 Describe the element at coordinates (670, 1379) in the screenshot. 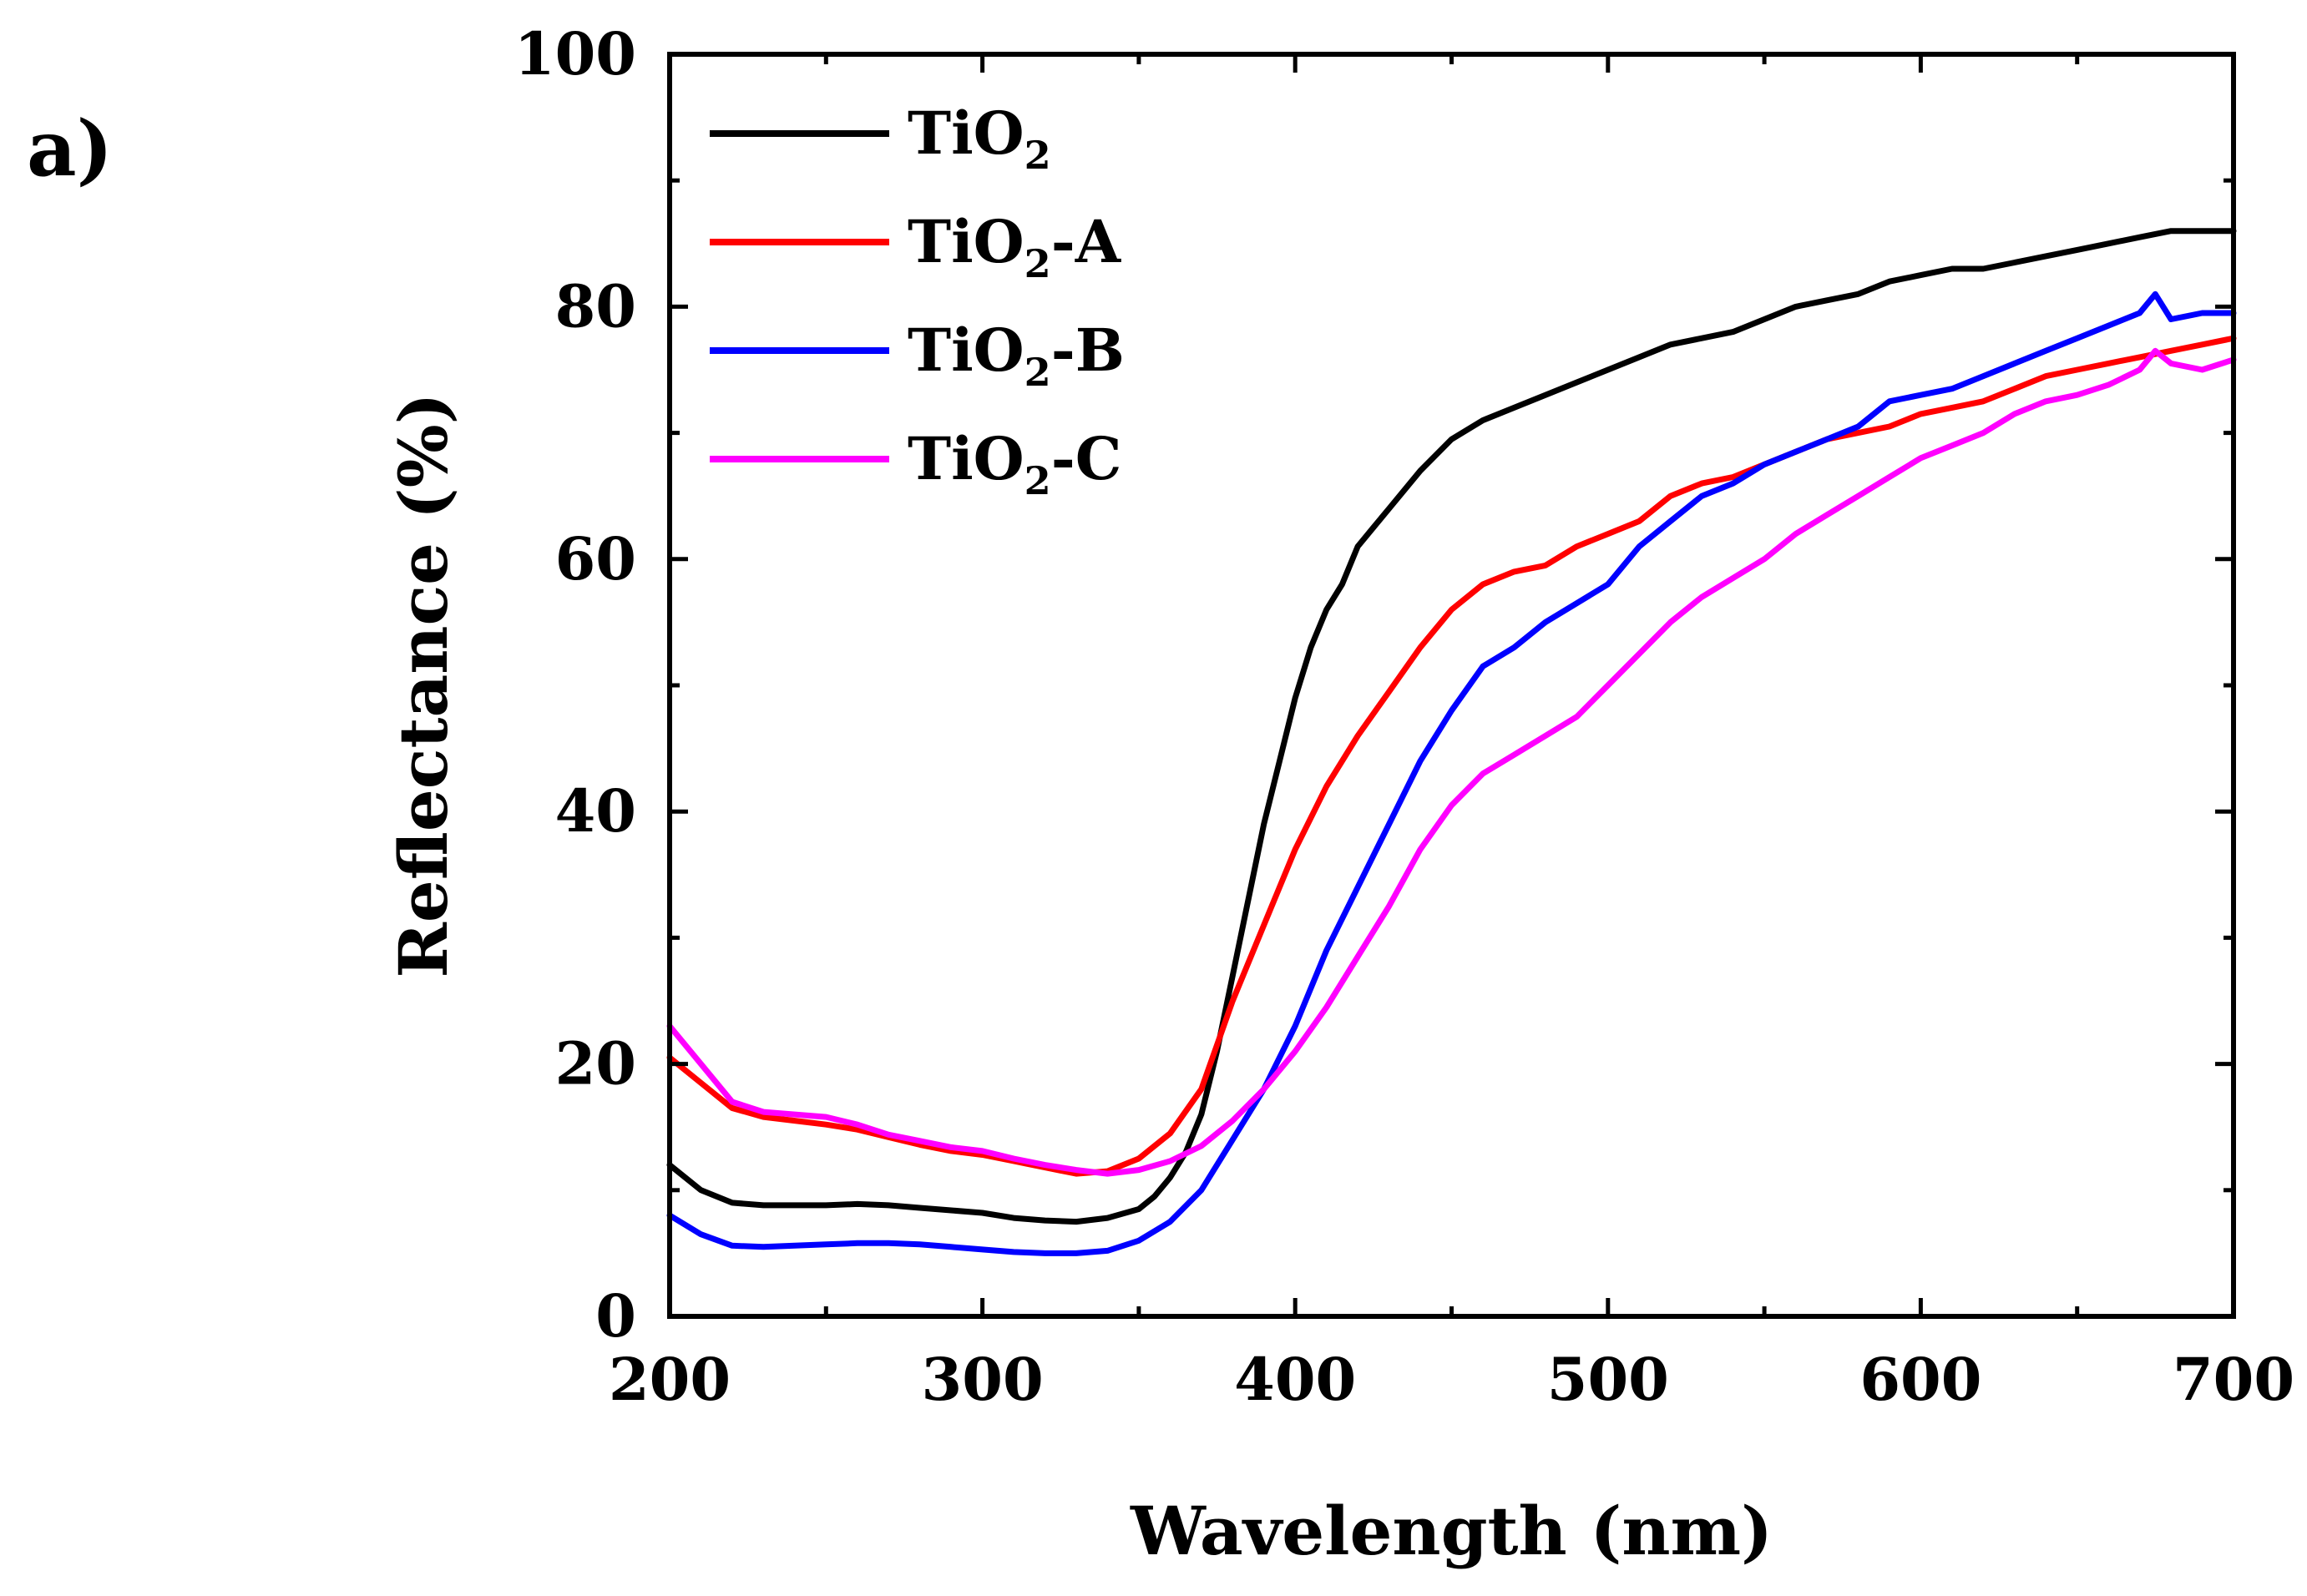

I see `x-tick-label: 200` at that location.